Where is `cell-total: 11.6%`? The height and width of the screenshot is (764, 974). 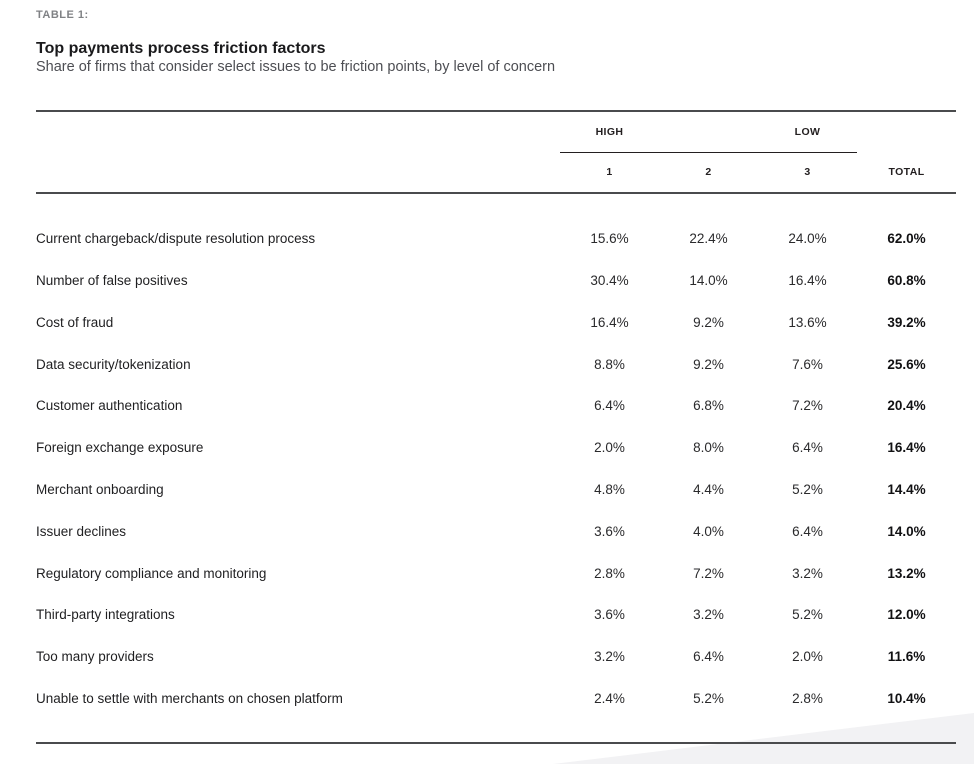
cell-total: 11.6% is located at coordinates (906, 657).